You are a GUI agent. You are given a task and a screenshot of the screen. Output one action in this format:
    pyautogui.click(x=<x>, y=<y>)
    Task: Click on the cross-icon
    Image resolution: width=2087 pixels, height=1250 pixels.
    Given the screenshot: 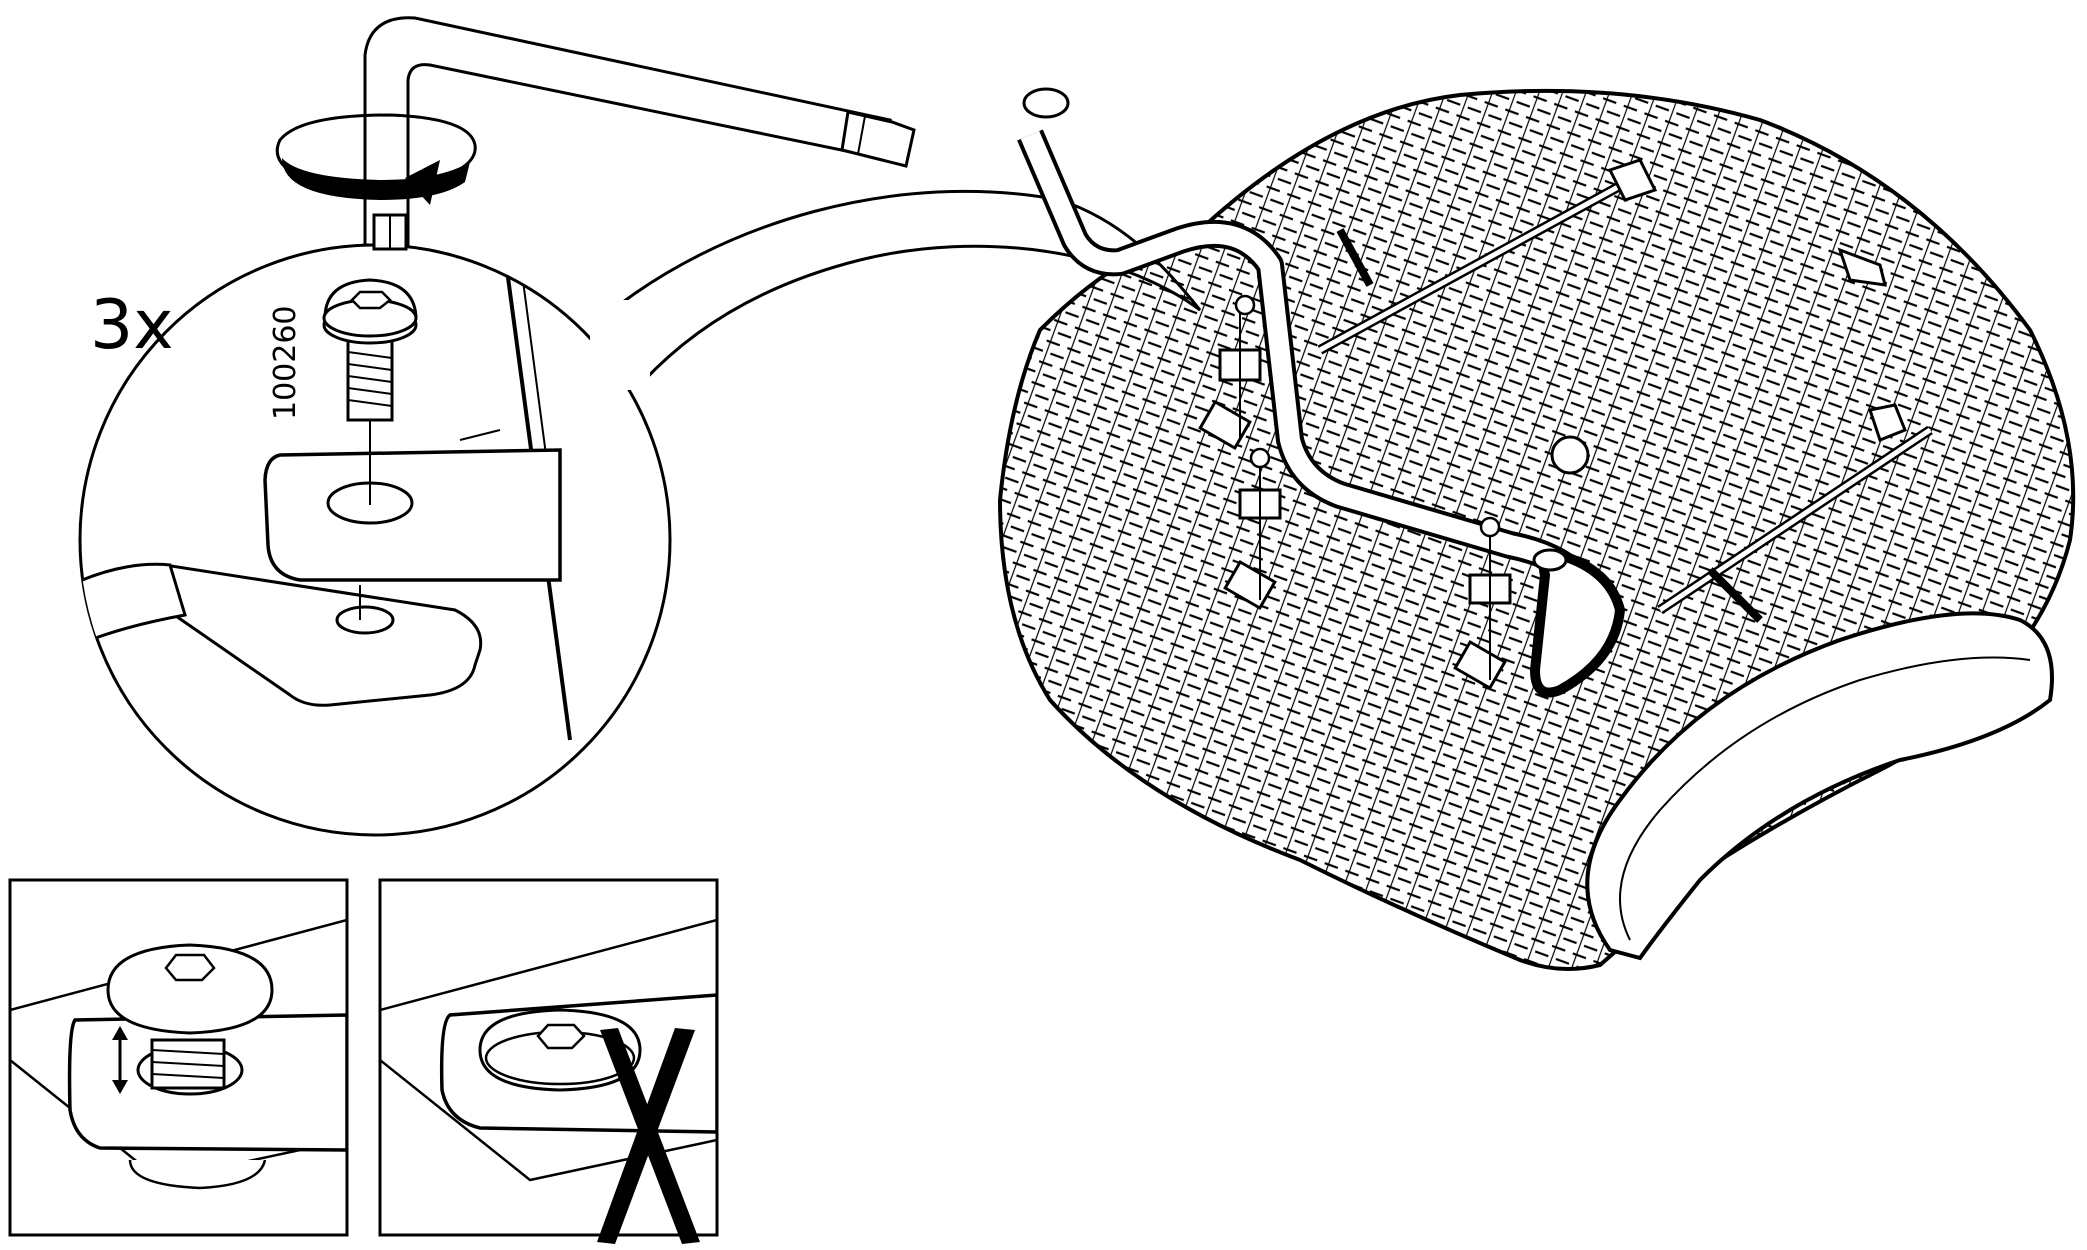 What is the action you would take?
    pyautogui.click(x=648, y=1136)
    